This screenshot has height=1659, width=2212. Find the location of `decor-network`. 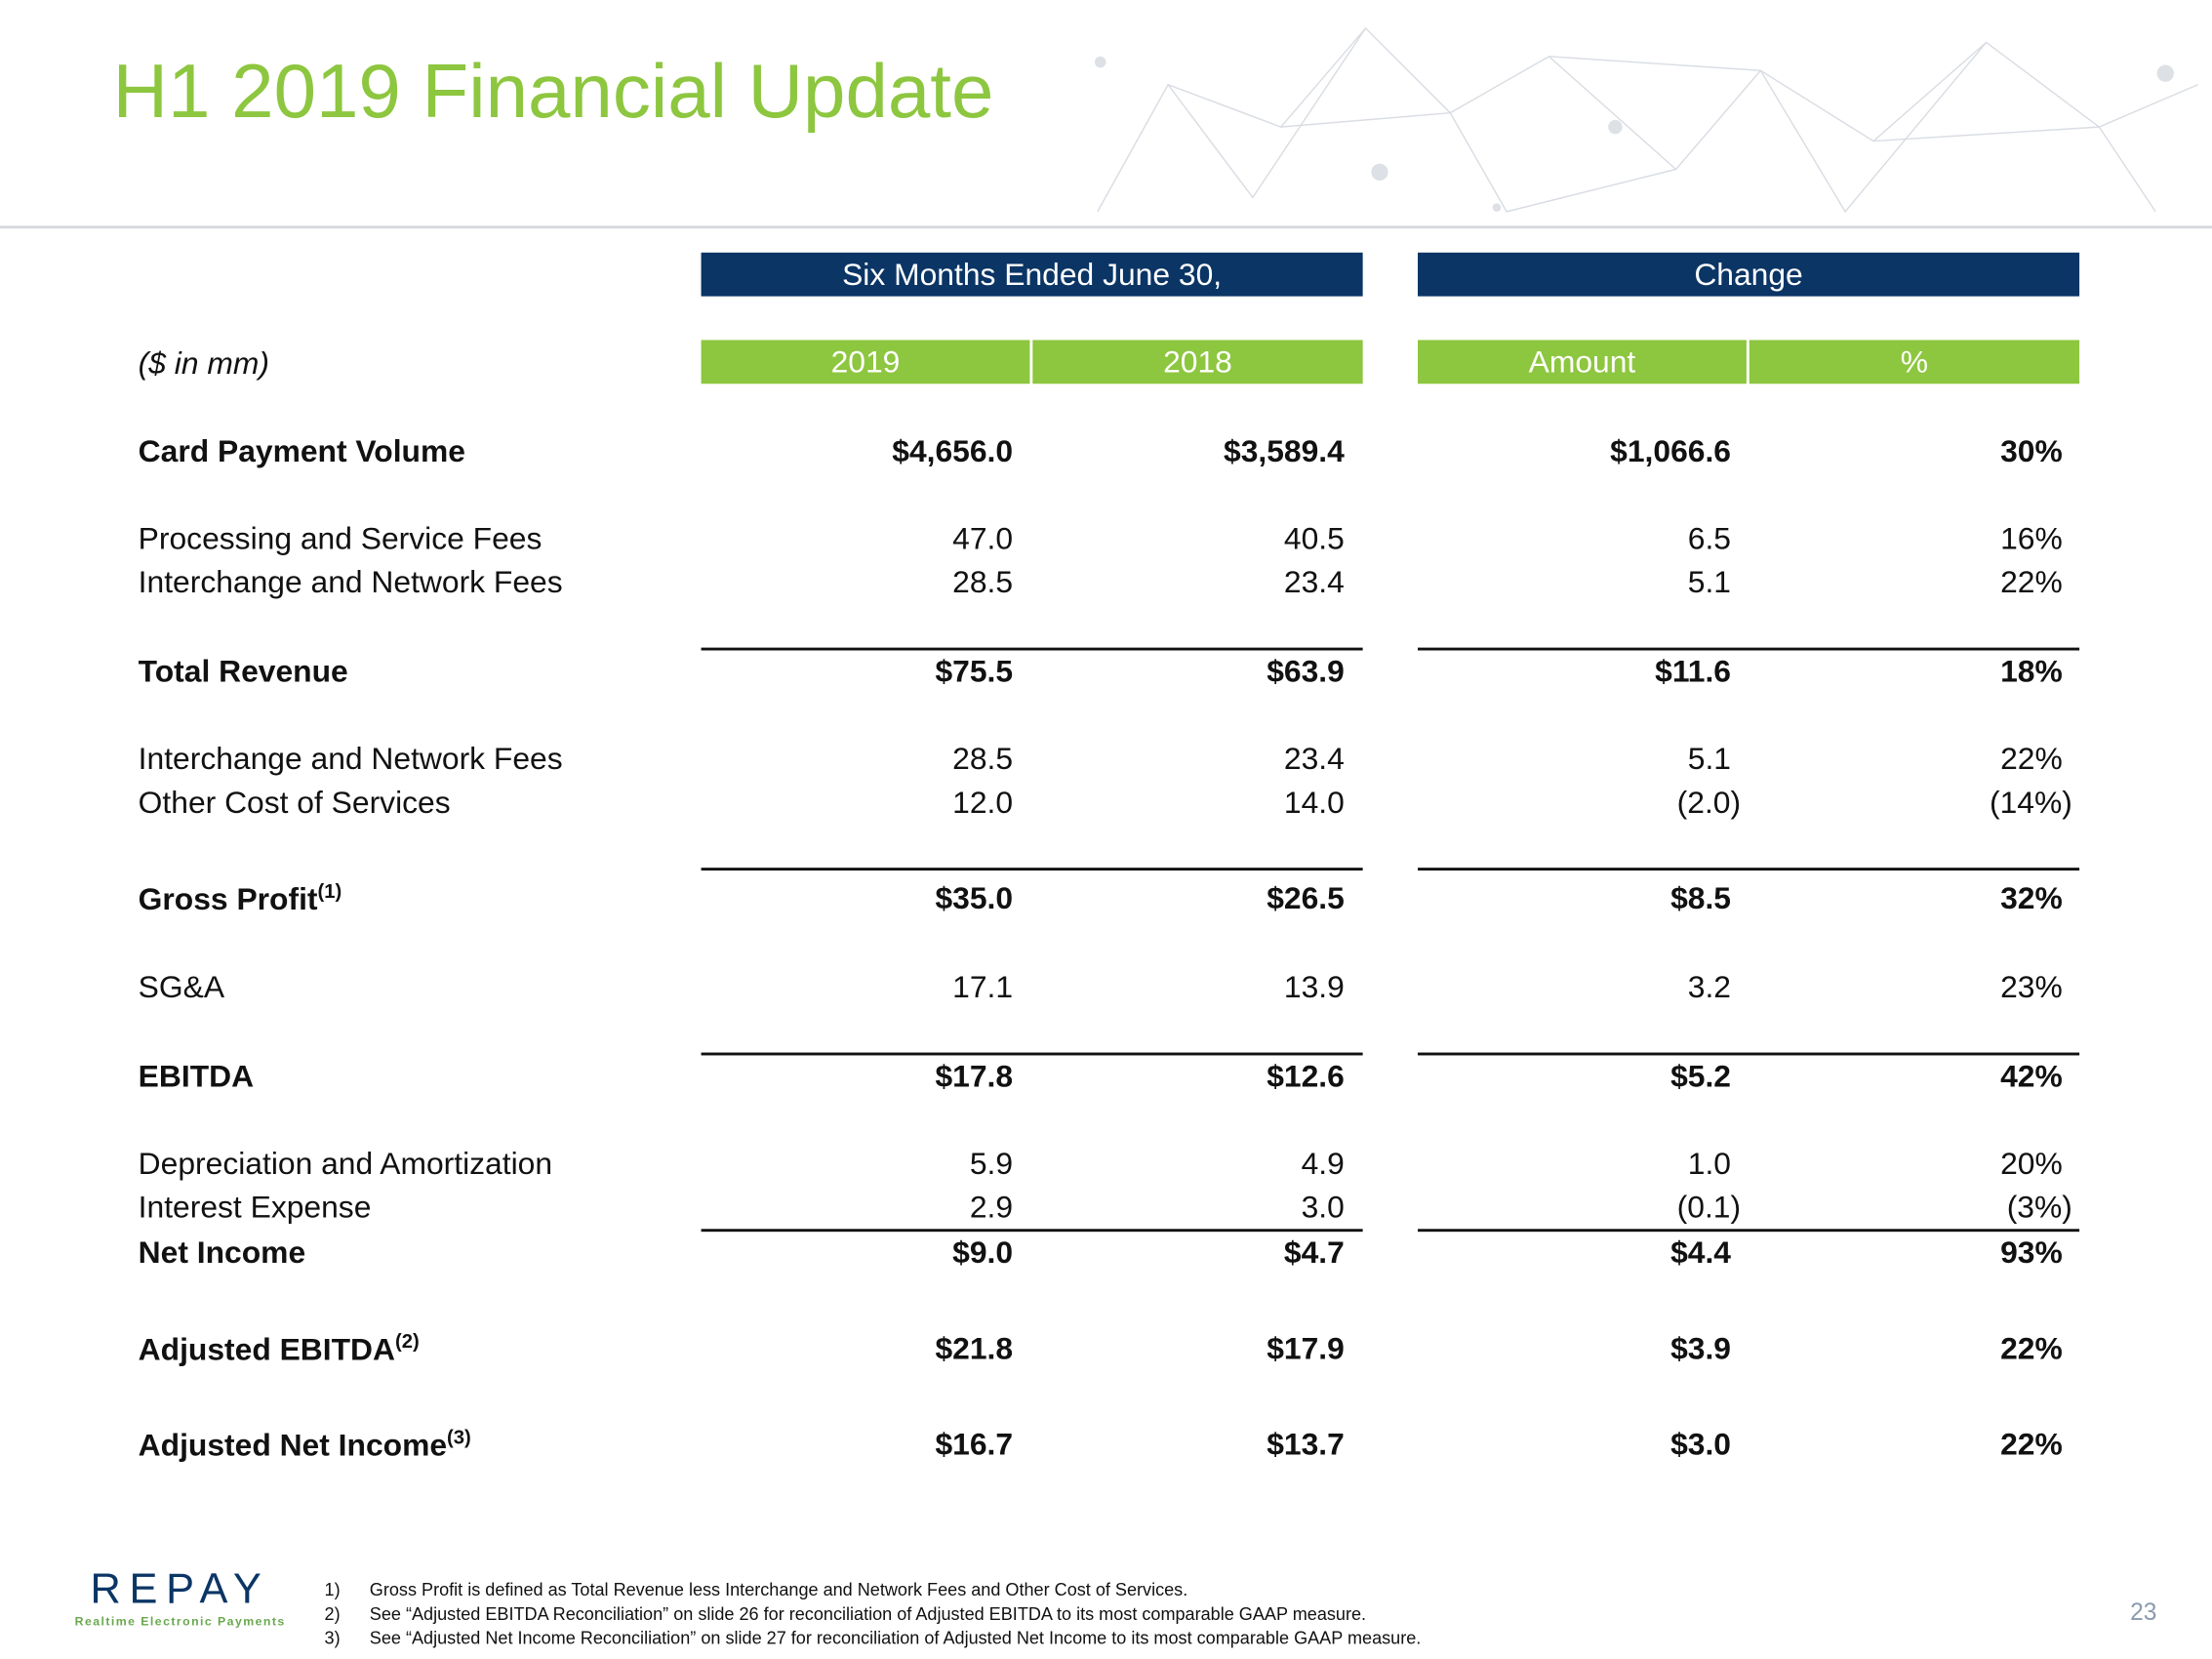

decor-network is located at coordinates (1646, 120).